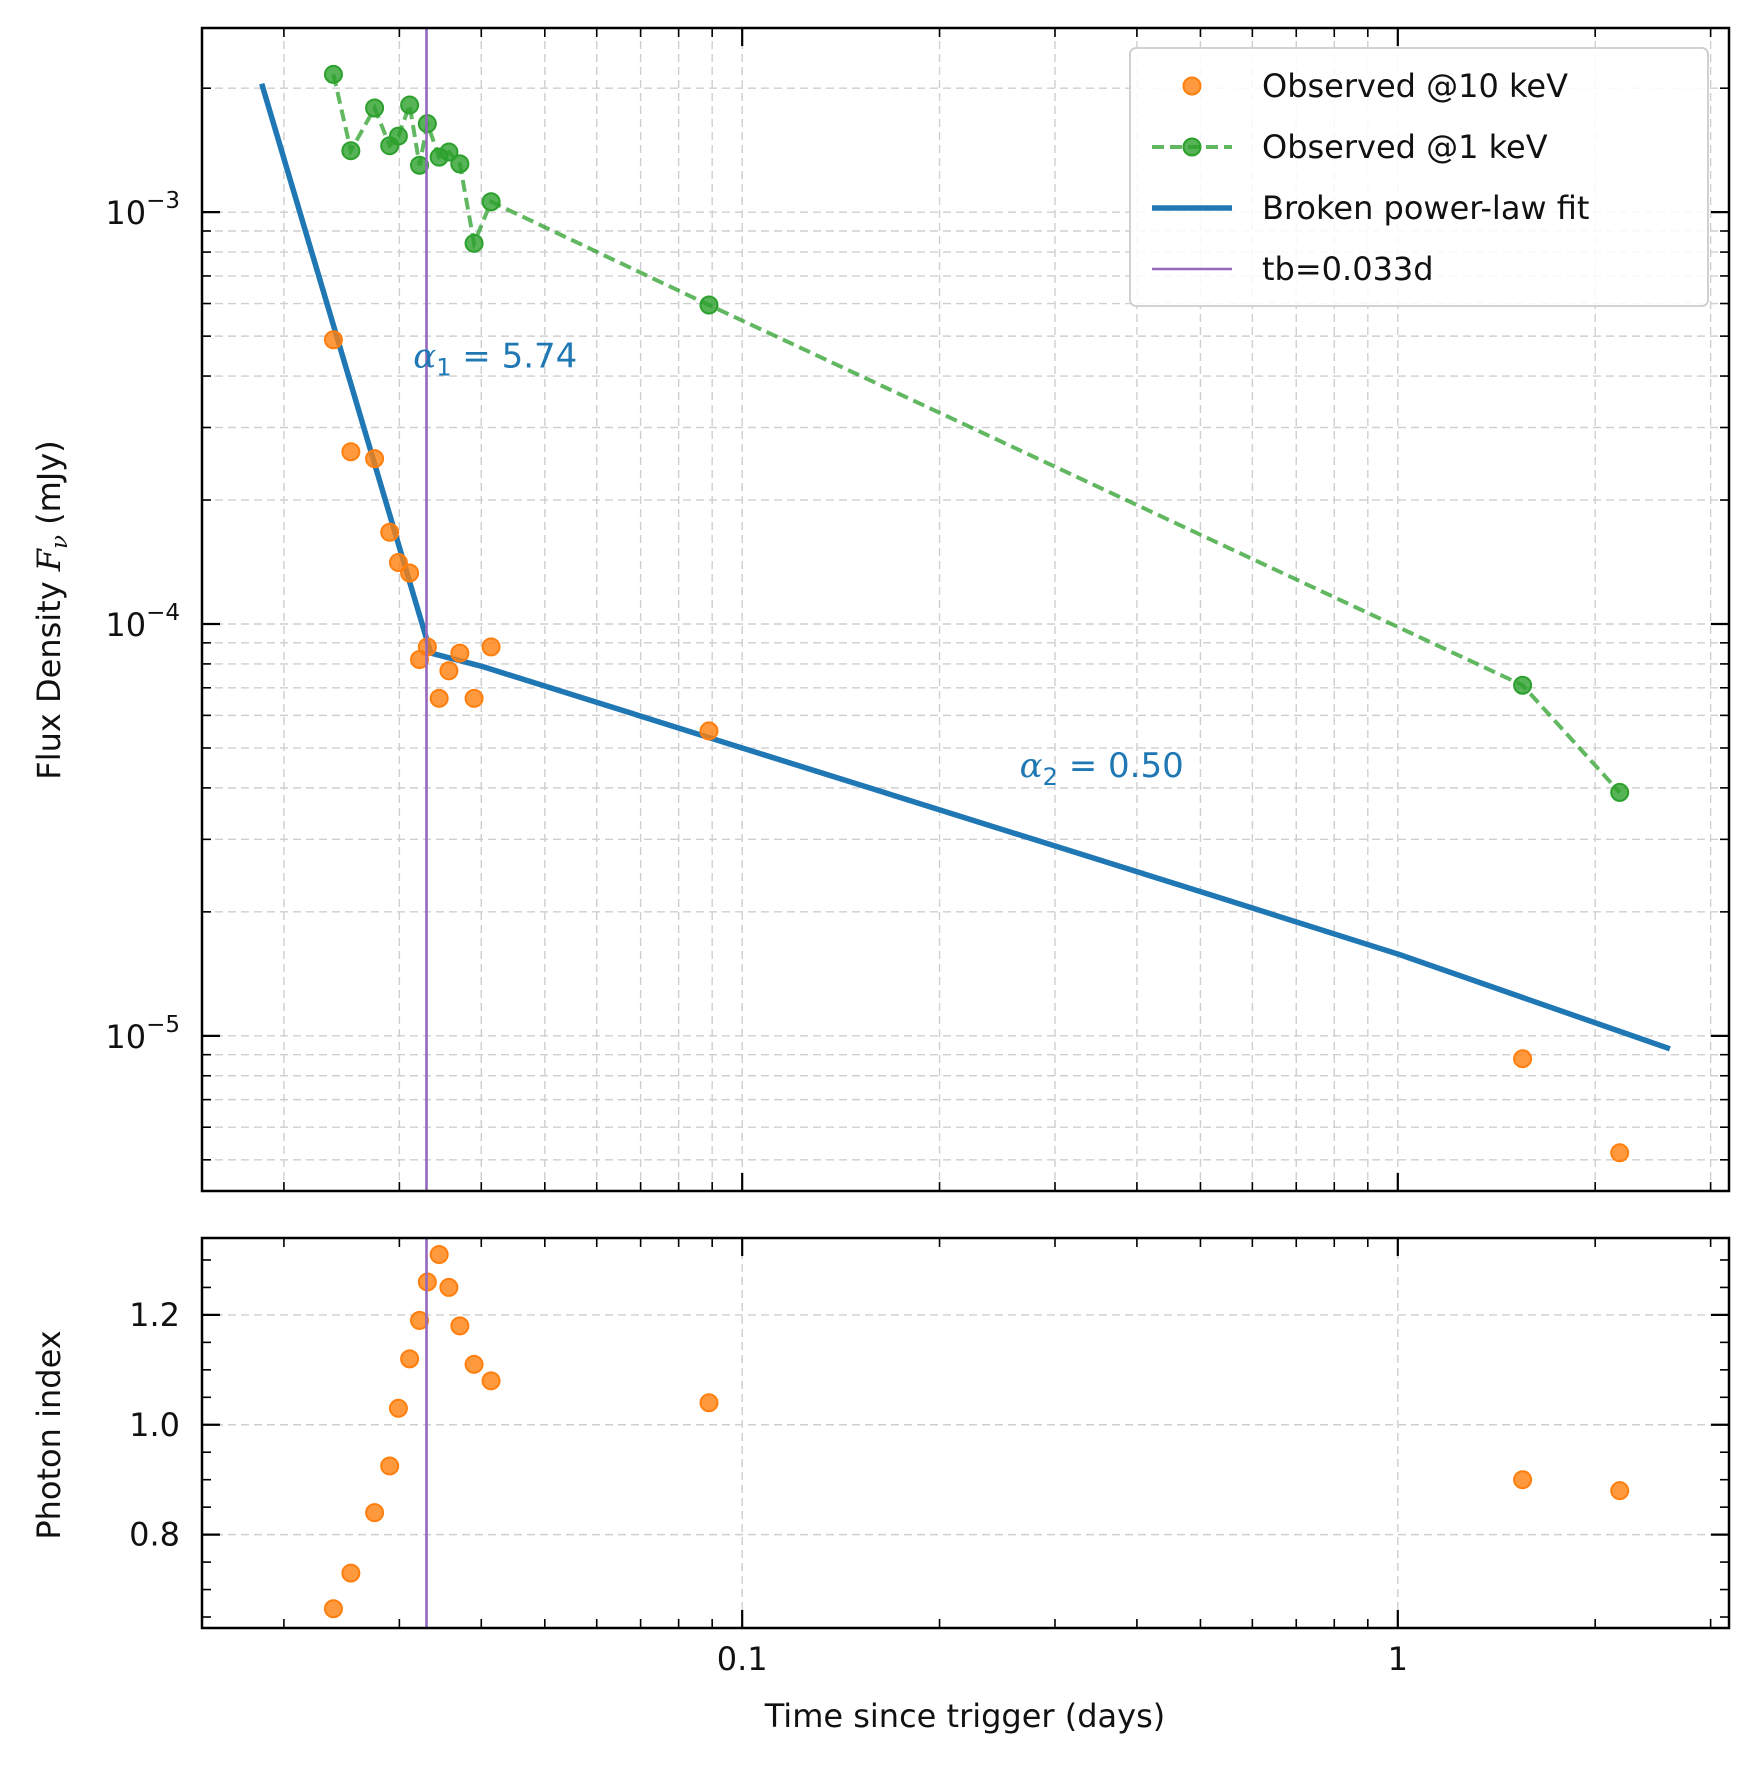 The width and height of the screenshot is (1756, 1766). I want to click on alpha-annotation-1: α1 = 5.74, so click(495, 358).